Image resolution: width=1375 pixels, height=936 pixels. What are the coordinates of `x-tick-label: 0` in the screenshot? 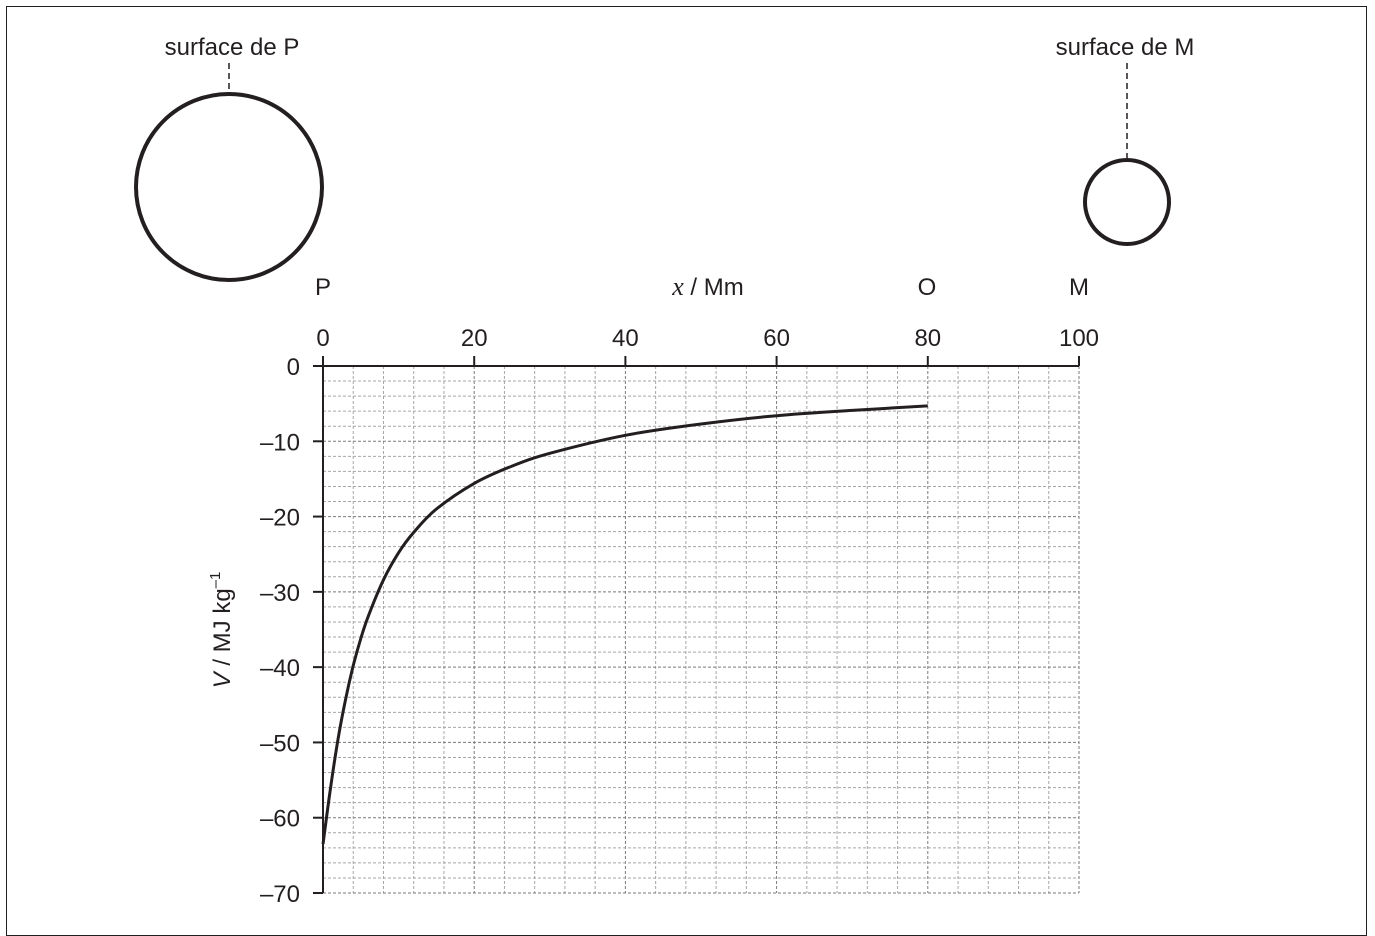 It's located at (322, 338).